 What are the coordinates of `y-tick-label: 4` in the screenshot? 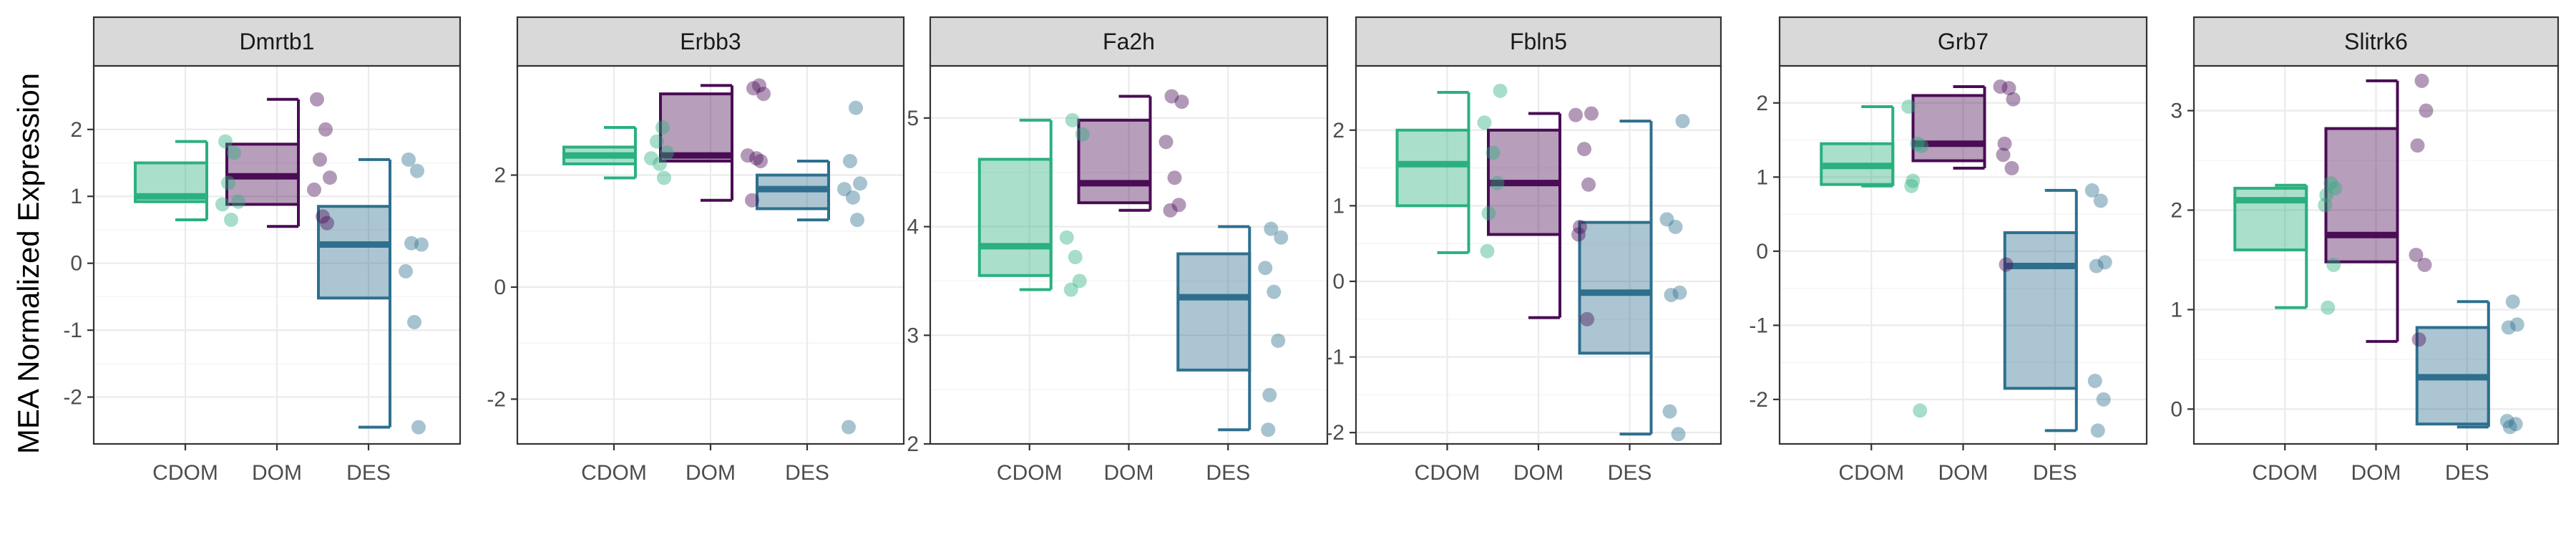 It's located at (913, 227).